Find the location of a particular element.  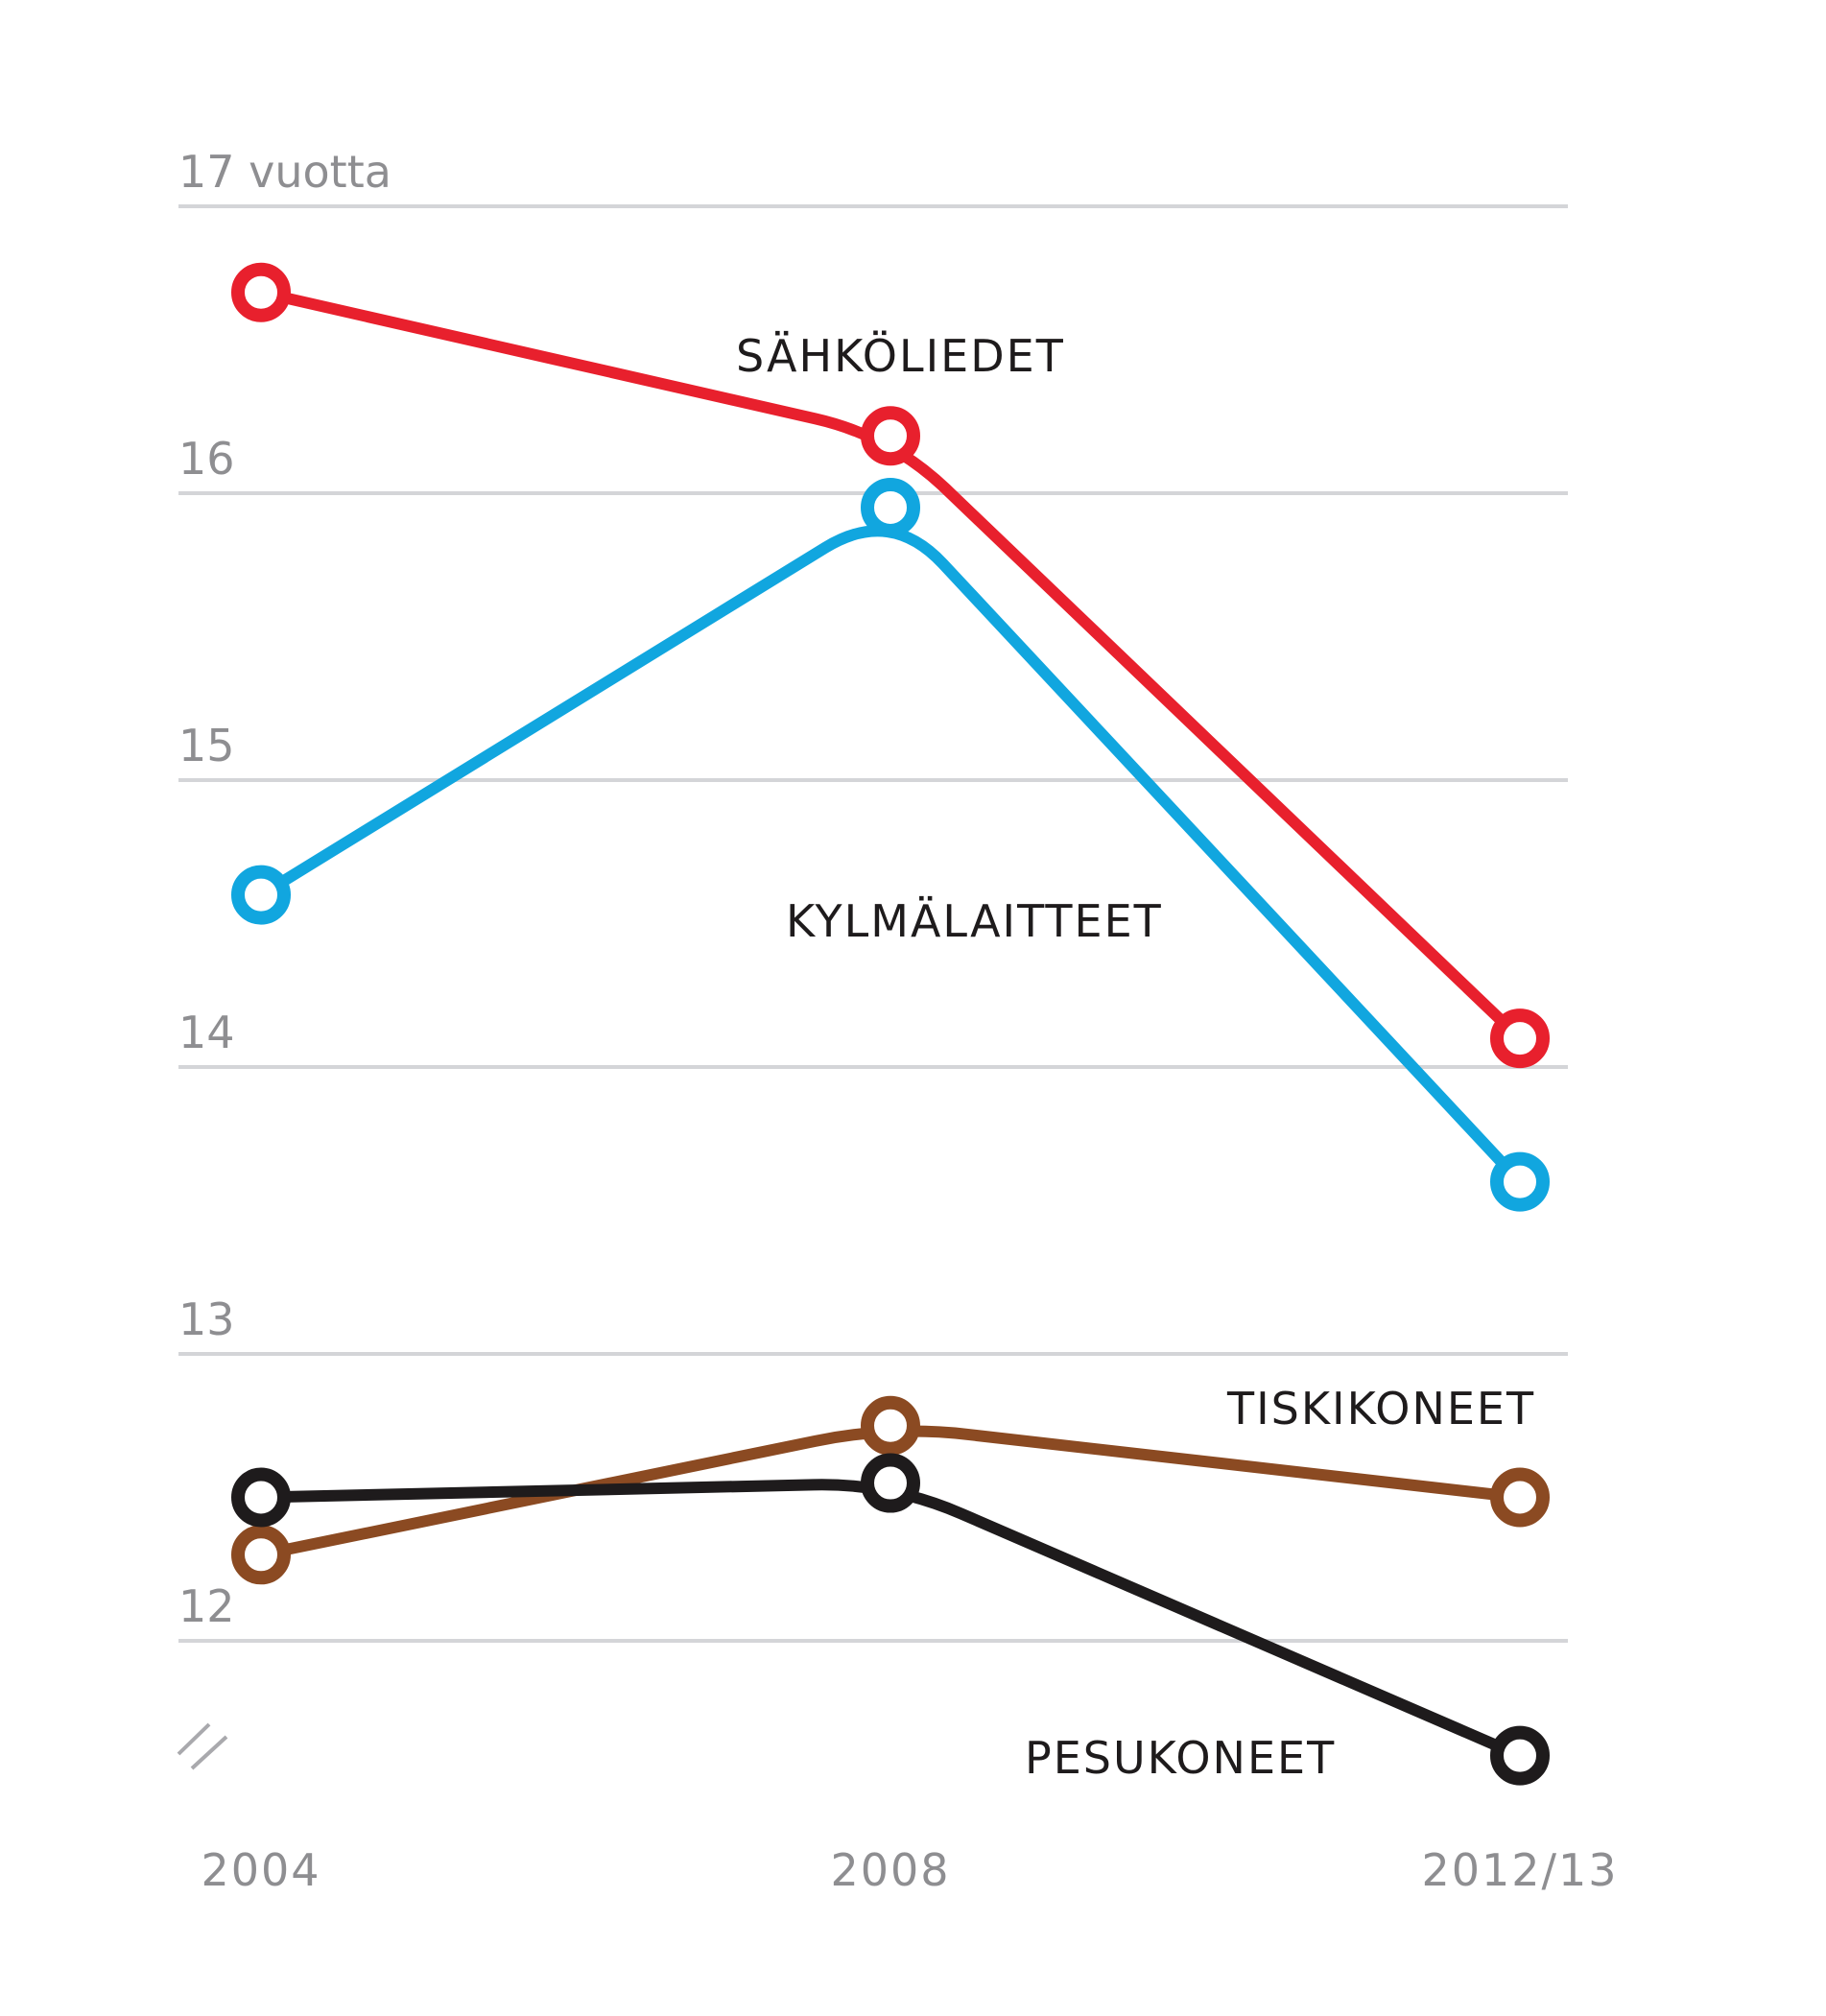

x-axis-ticks: 2004 2008 2012/13 is located at coordinates (909, 1870).